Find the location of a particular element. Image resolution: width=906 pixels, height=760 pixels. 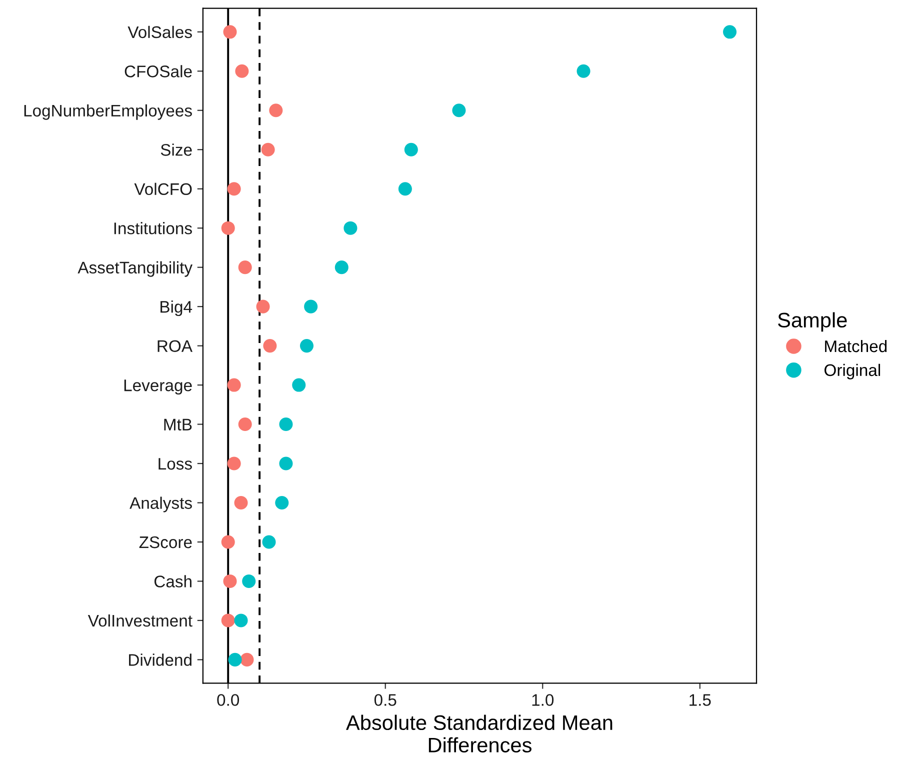

y-tick-label: Leverage is located at coordinates (158, 387).